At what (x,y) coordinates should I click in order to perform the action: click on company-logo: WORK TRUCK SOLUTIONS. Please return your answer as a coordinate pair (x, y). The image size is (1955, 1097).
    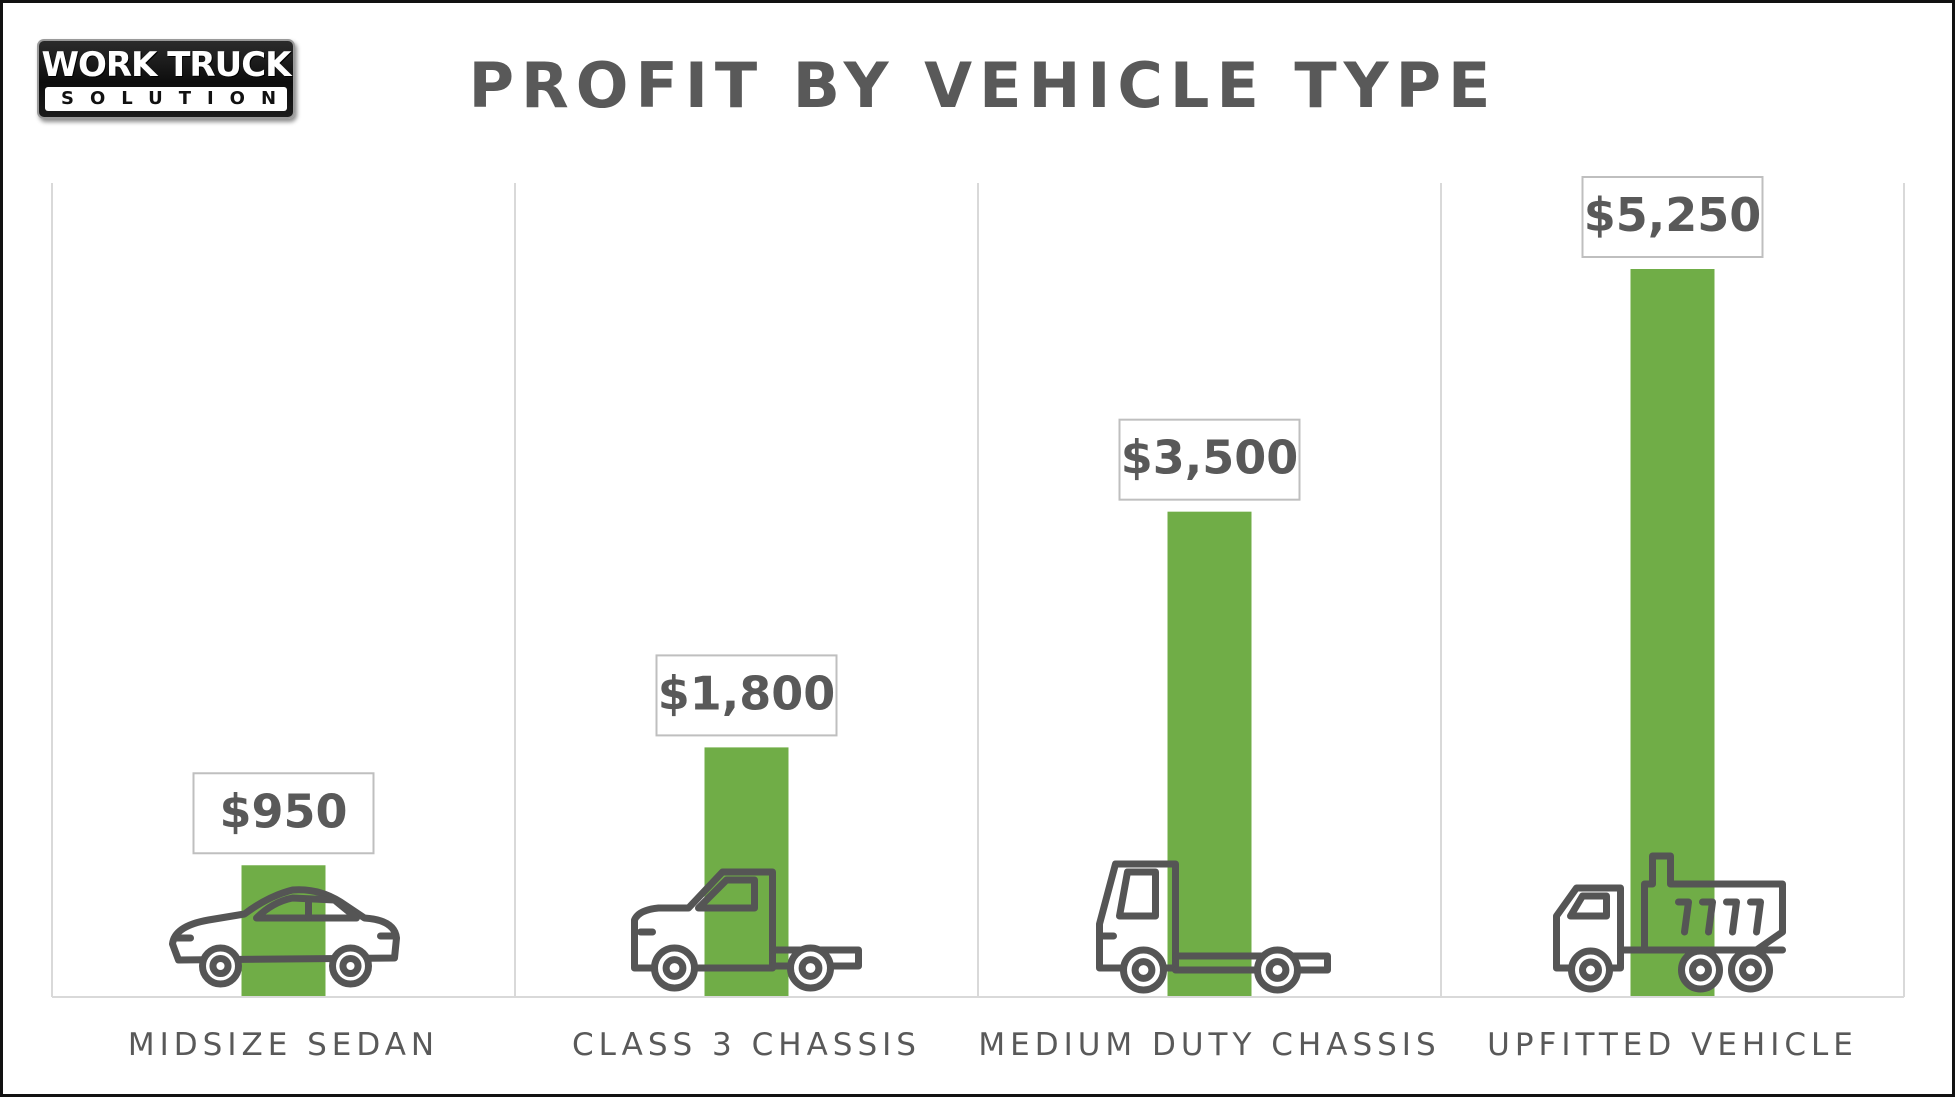
    Looking at the image, I should click on (166, 79).